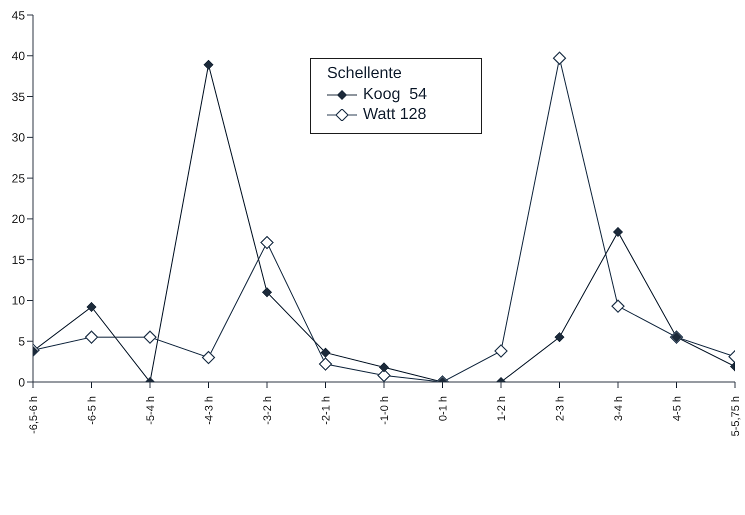  I want to click on x-tick-label: 5-5,75 h, so click(736, 416).